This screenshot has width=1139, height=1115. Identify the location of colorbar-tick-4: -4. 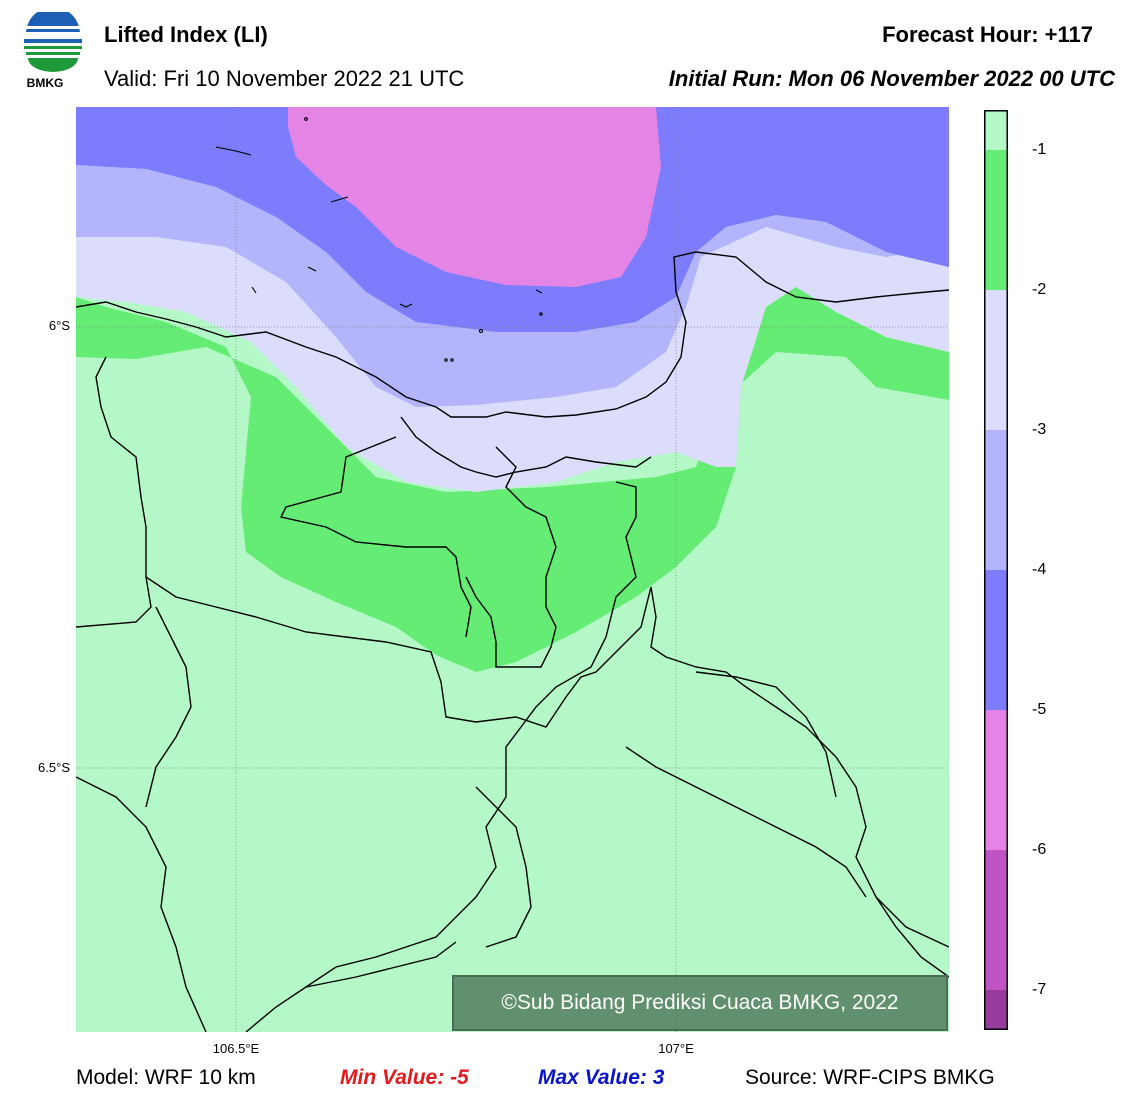
(1039, 569).